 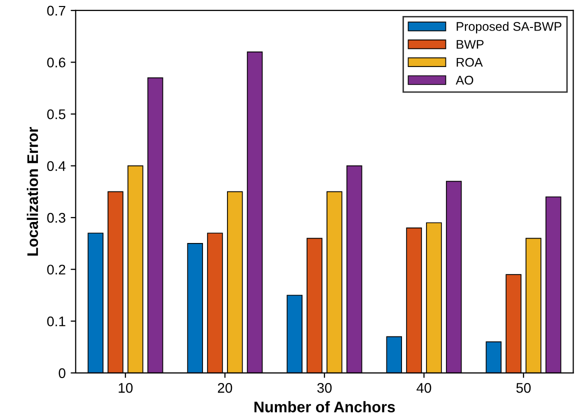 I want to click on y-axis-title: Localization Error, so click(x=32, y=191).